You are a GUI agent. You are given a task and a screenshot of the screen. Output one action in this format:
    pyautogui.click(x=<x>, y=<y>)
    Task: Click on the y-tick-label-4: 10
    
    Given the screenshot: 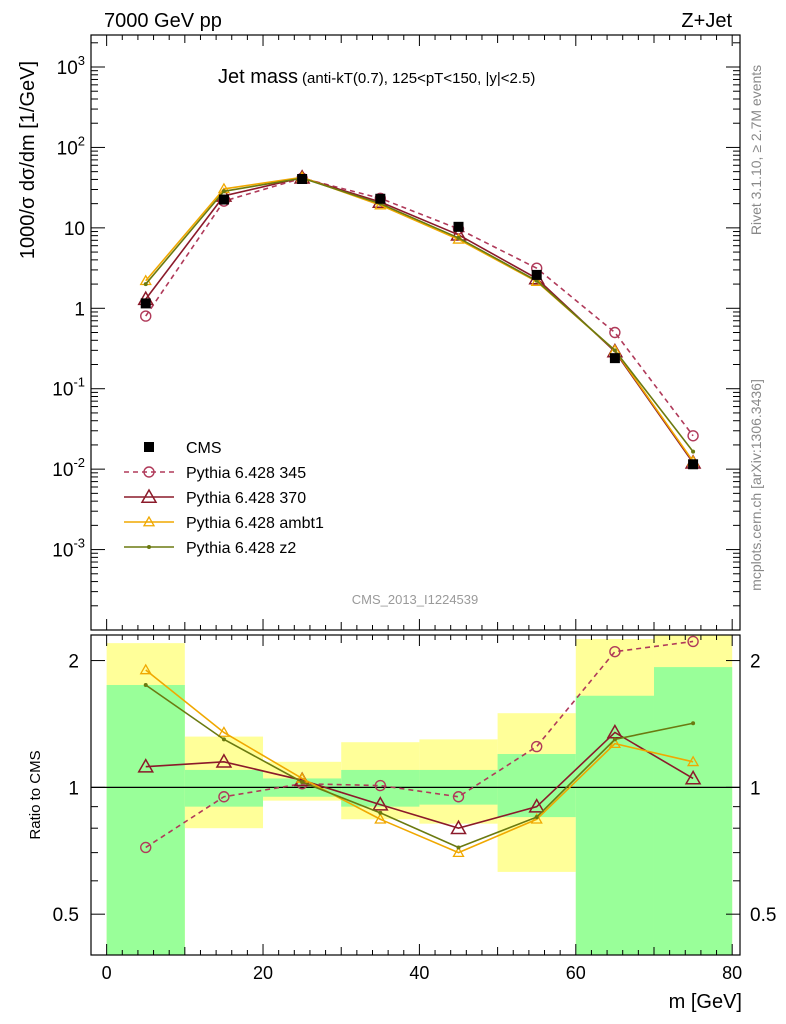 What is the action you would take?
    pyautogui.click(x=74, y=229)
    